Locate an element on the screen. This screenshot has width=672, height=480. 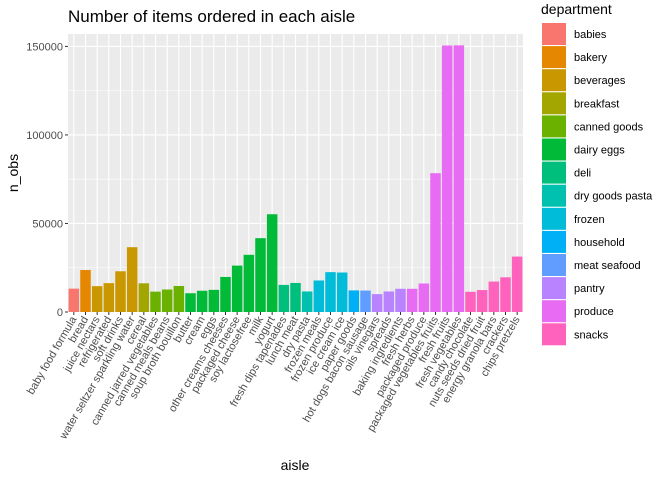
legend-label: frozen is located at coordinates (589, 220).